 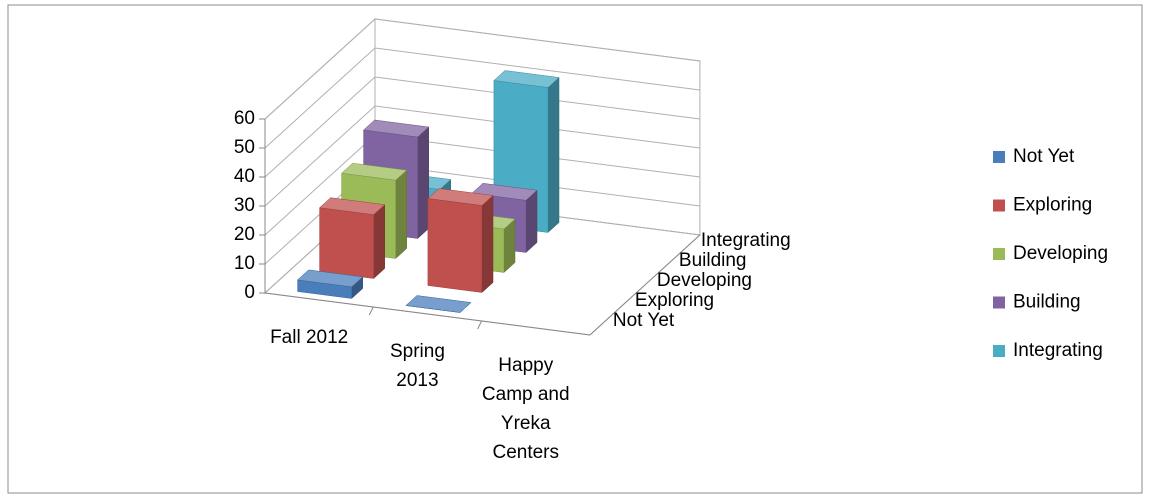 What do you see at coordinates (244, 234) in the screenshot?
I see `y-tick-label: 20` at bounding box center [244, 234].